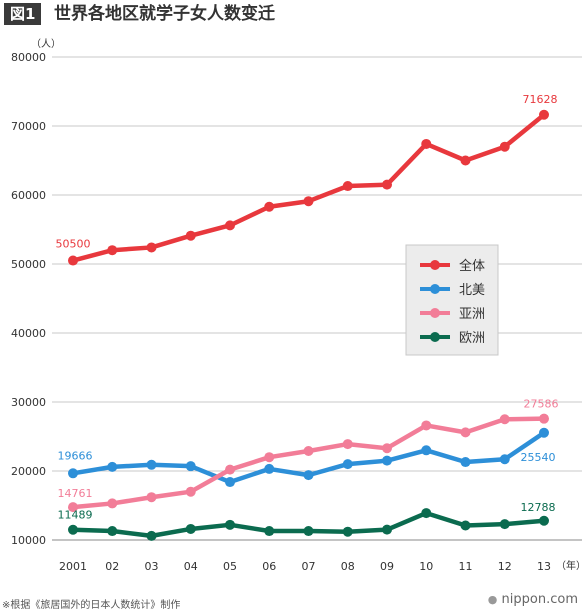 This screenshot has height=612, width=584. What do you see at coordinates (466, 566) in the screenshot?
I see `x-tick-label: 11` at bounding box center [466, 566].